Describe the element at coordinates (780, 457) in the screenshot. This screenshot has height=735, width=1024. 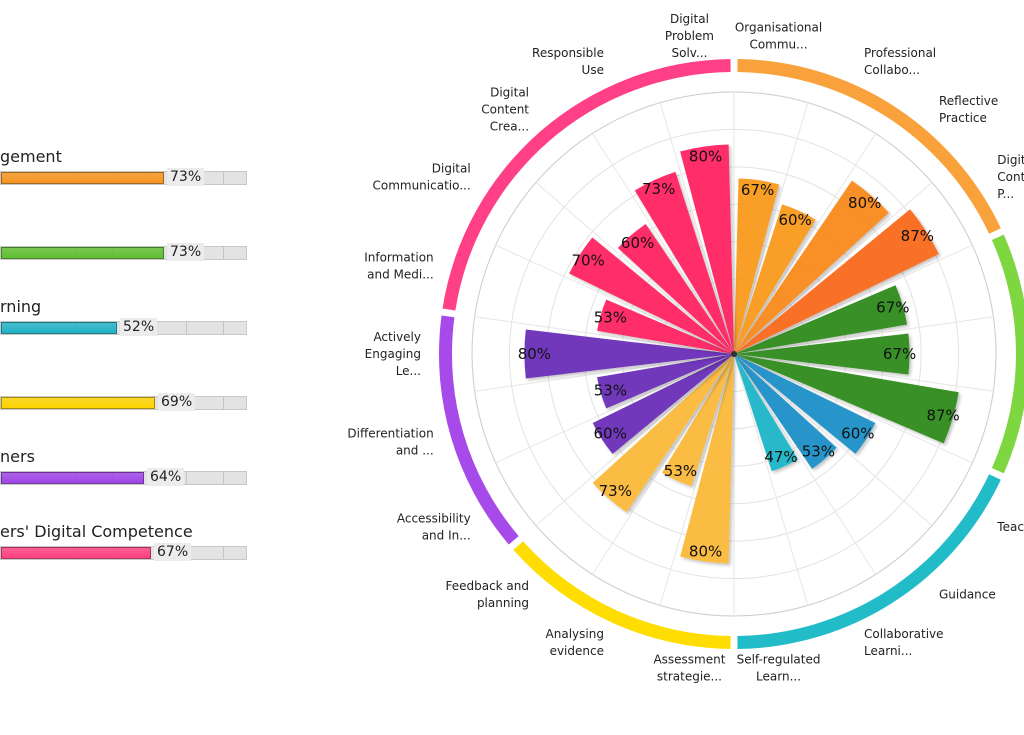
I see `slice-value-label: 47%` at that location.